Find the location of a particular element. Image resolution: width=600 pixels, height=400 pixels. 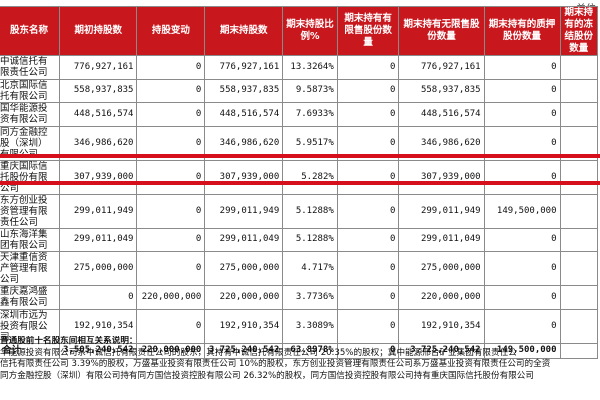

cell-start: 346,986,620 is located at coordinates (98, 143).